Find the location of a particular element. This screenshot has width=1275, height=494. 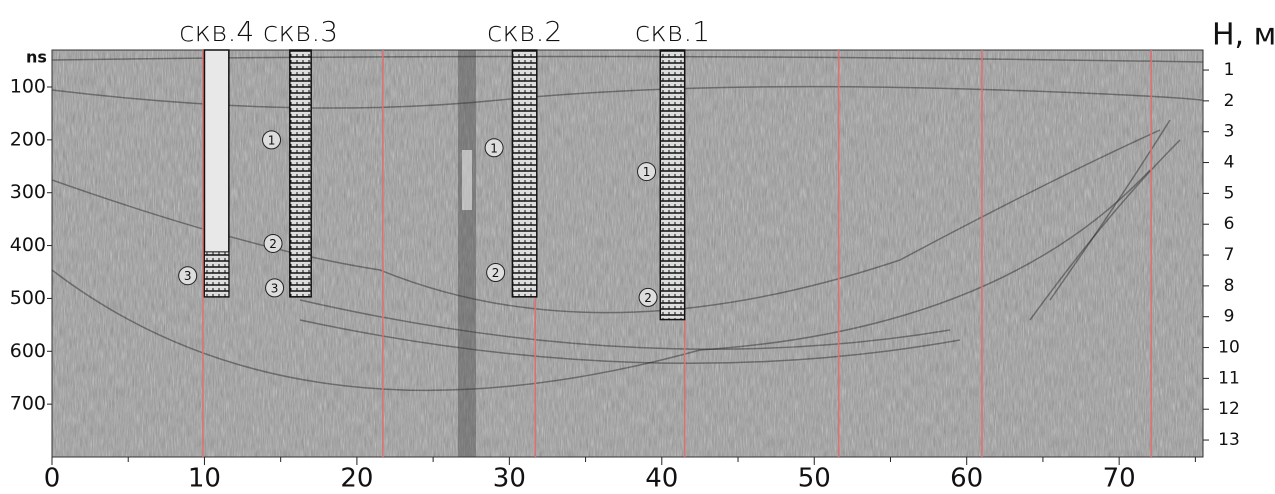

borehole-label: скв.3 is located at coordinates (300, 31).